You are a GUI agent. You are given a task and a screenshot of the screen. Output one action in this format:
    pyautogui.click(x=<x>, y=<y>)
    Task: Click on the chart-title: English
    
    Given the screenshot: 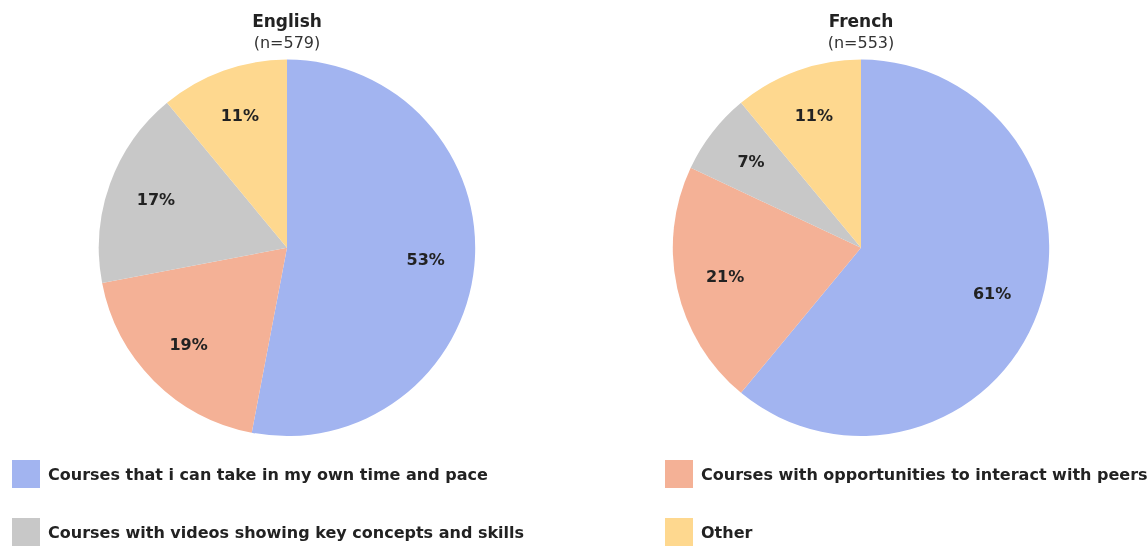 What is the action you would take?
    pyautogui.click(x=287, y=20)
    